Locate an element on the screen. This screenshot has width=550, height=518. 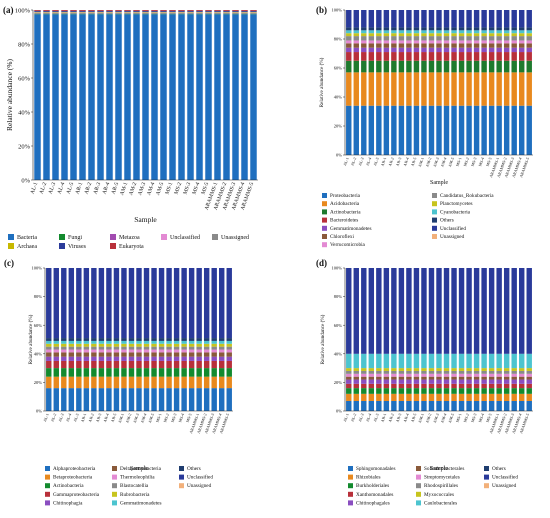
x-tick-label: MS-3 is located at coordinates (474, 418).